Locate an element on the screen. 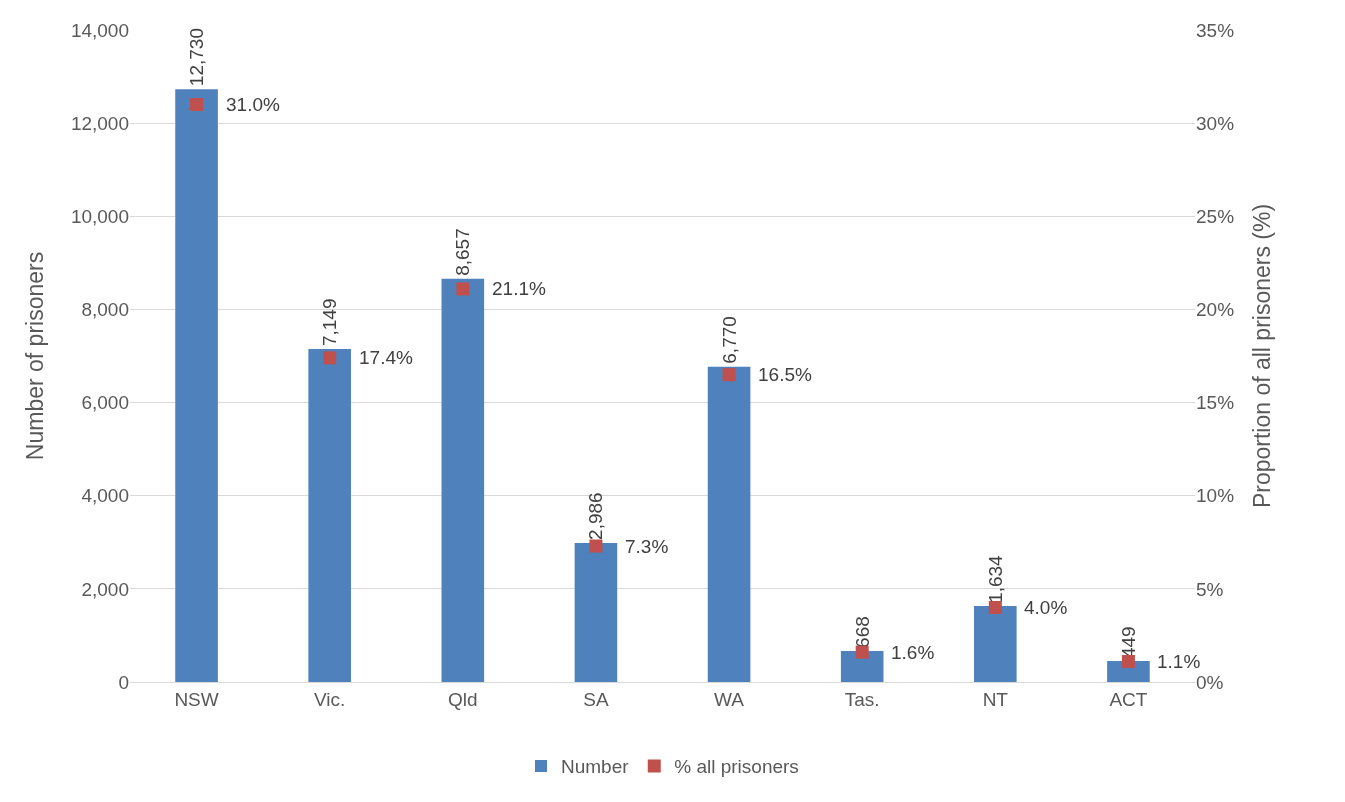 The height and width of the screenshot is (802, 1345). data-label: 1.6% is located at coordinates (913, 652).